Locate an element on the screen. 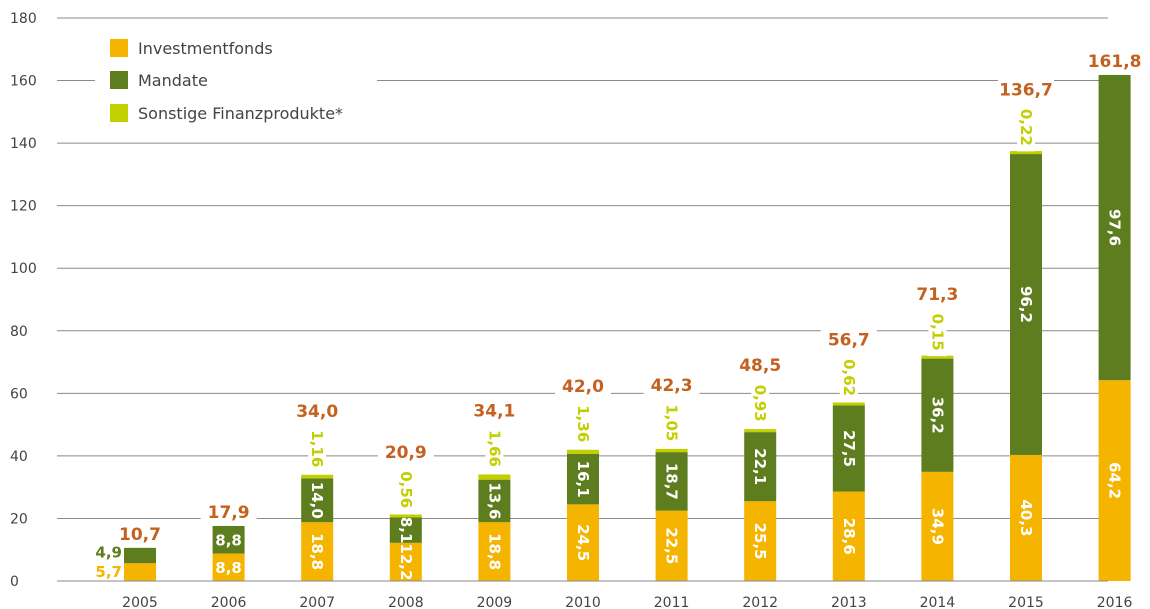 This screenshot has width=1150, height=609. total-label: 161,8 is located at coordinates (1115, 62).